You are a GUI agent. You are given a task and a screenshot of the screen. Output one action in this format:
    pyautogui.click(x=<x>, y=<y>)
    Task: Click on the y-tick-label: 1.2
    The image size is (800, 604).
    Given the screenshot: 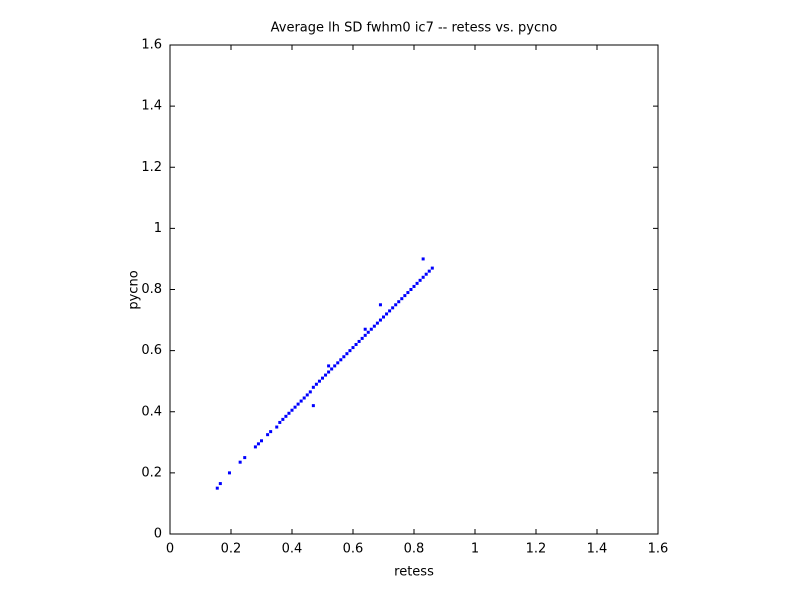 What is the action you would take?
    pyautogui.click(x=151, y=167)
    